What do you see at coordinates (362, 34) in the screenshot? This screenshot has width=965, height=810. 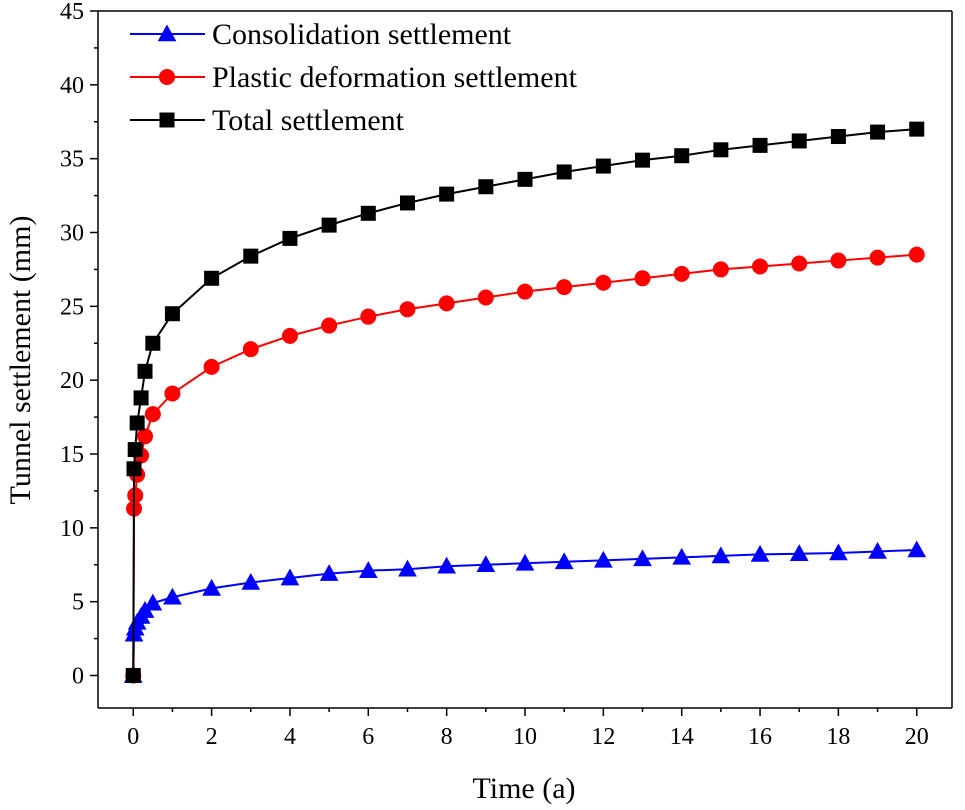 I see `legend-label: Consolidation settlement` at bounding box center [362, 34].